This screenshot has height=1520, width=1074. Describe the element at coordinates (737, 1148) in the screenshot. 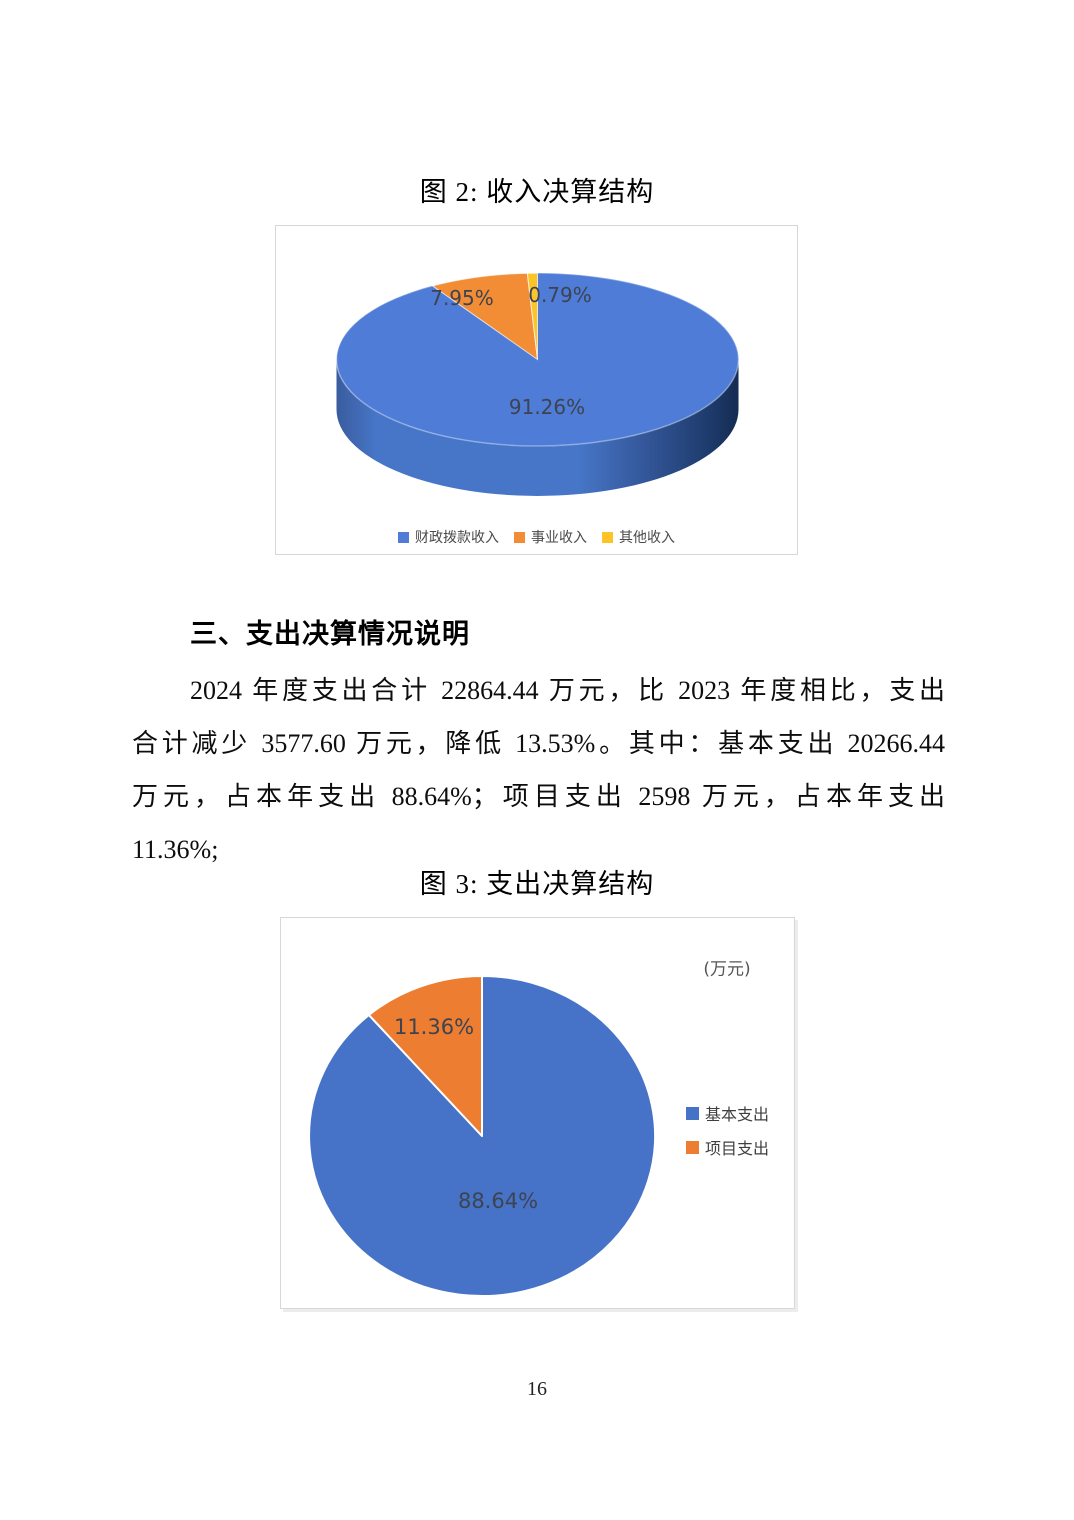

I see `legend-label: 项目支出` at that location.